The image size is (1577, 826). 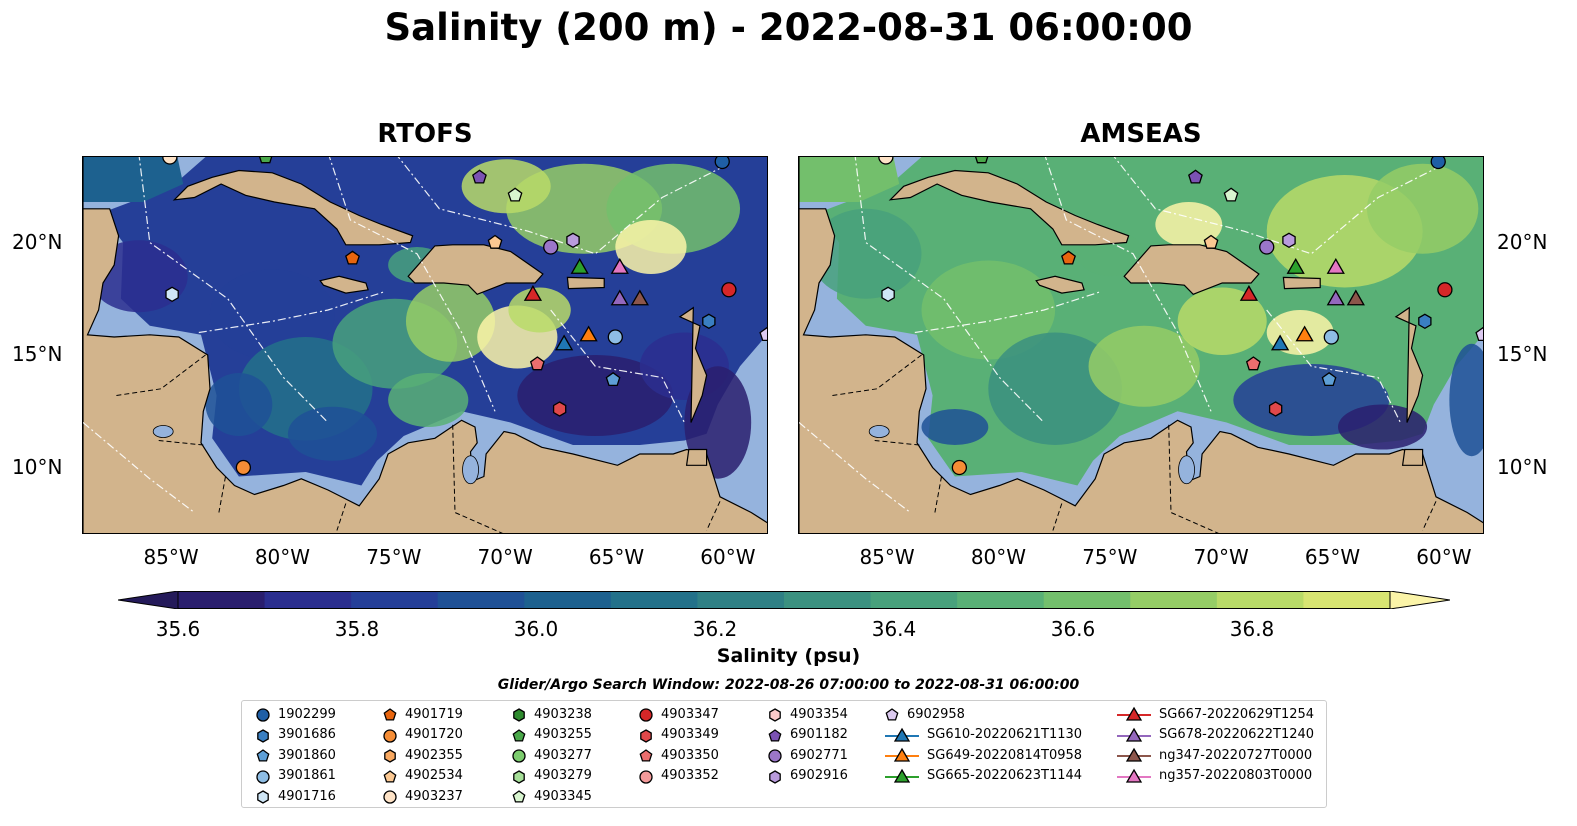 What do you see at coordinates (679, 776) in the screenshot?
I see `legend-item: 4903352` at bounding box center [679, 776].